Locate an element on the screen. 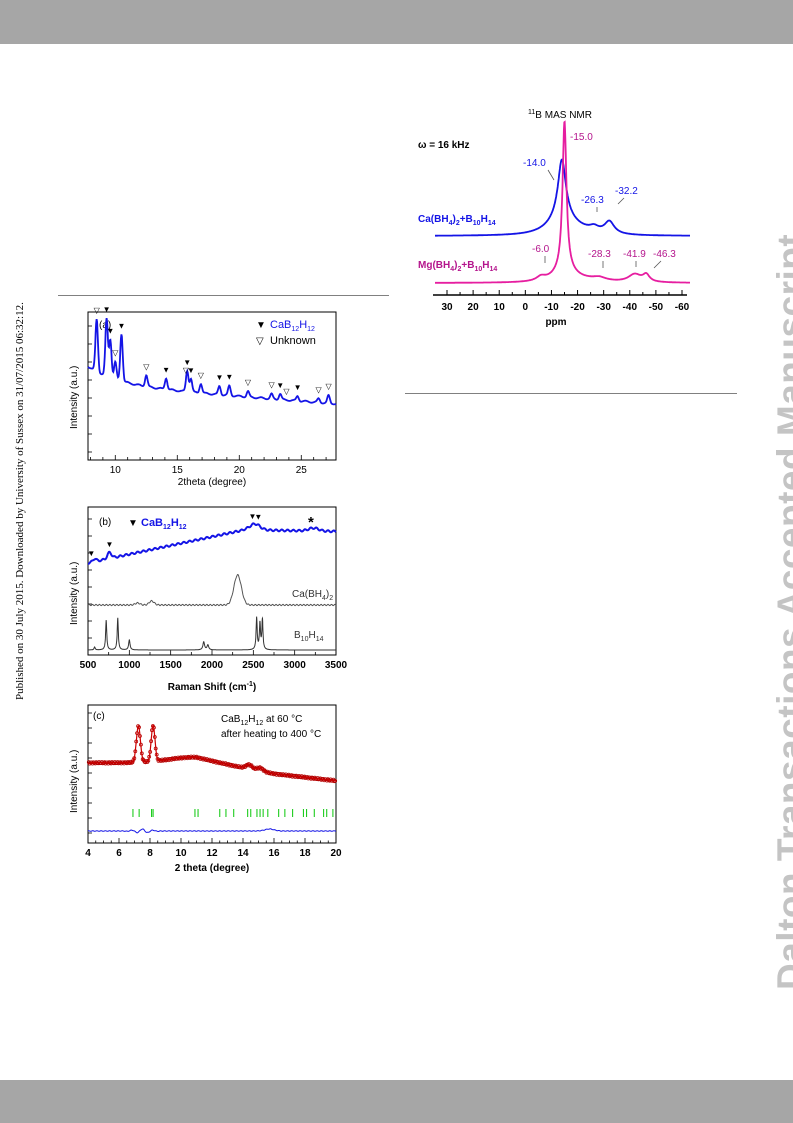  panel-c-label: (c) is located at coordinates (99, 716).